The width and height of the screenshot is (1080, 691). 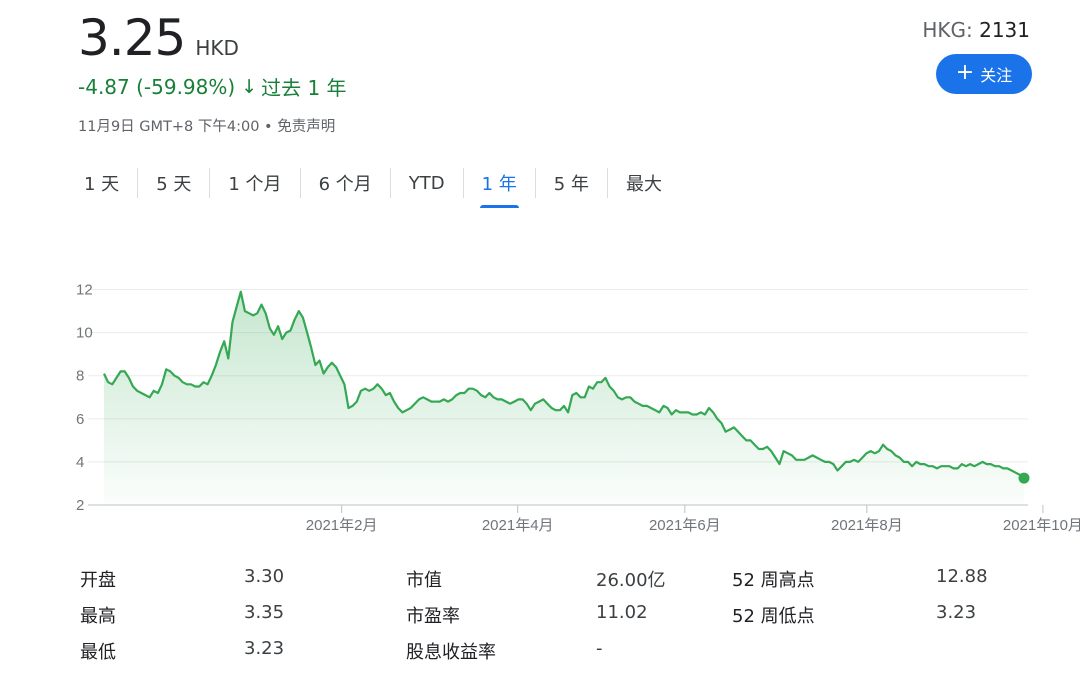 What do you see at coordinates (342, 525) in the screenshot?
I see `x-tick-label: 2021年2月` at bounding box center [342, 525].